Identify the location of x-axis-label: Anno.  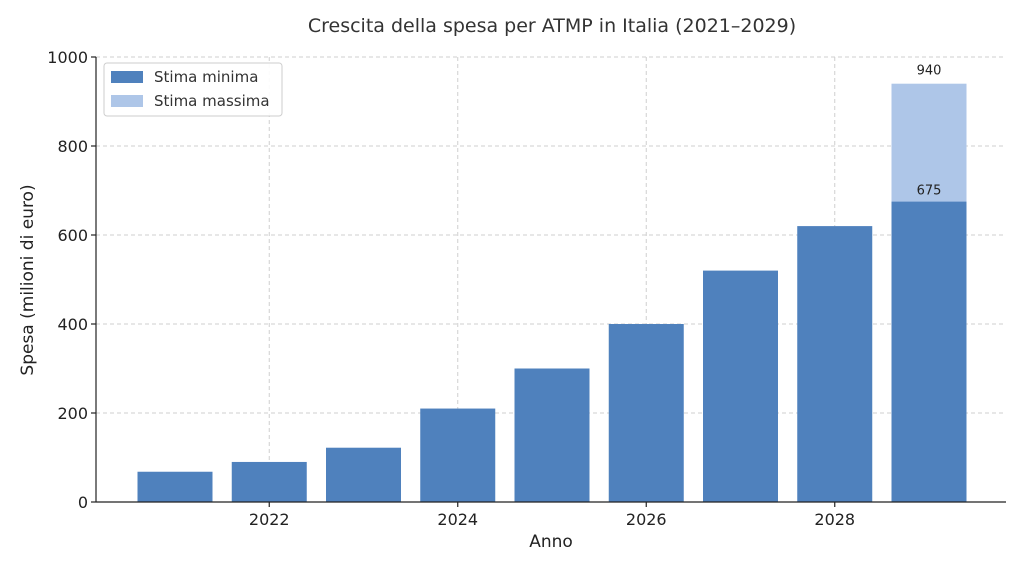
(551, 542).